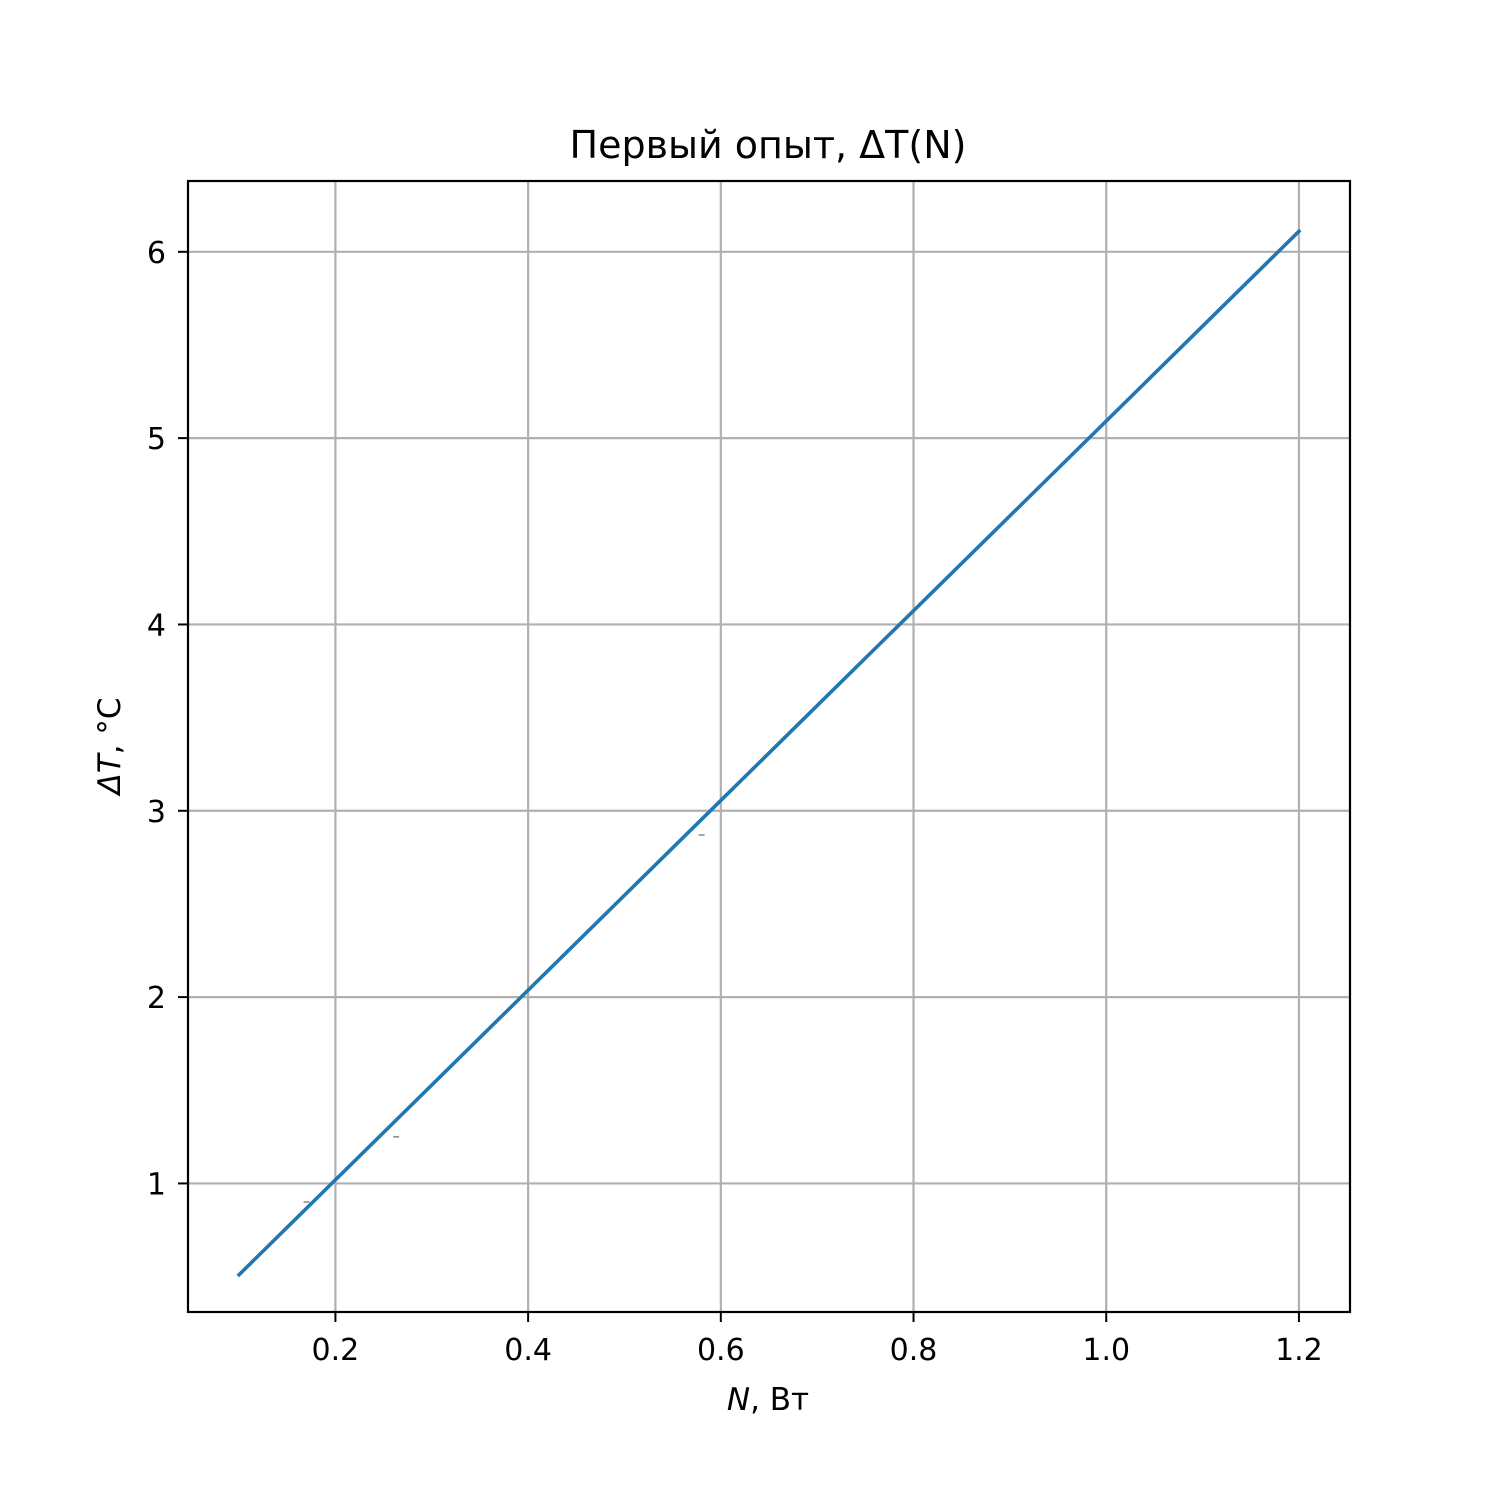  What do you see at coordinates (156, 1184) in the screenshot?
I see `y-tick-label: 1` at bounding box center [156, 1184].